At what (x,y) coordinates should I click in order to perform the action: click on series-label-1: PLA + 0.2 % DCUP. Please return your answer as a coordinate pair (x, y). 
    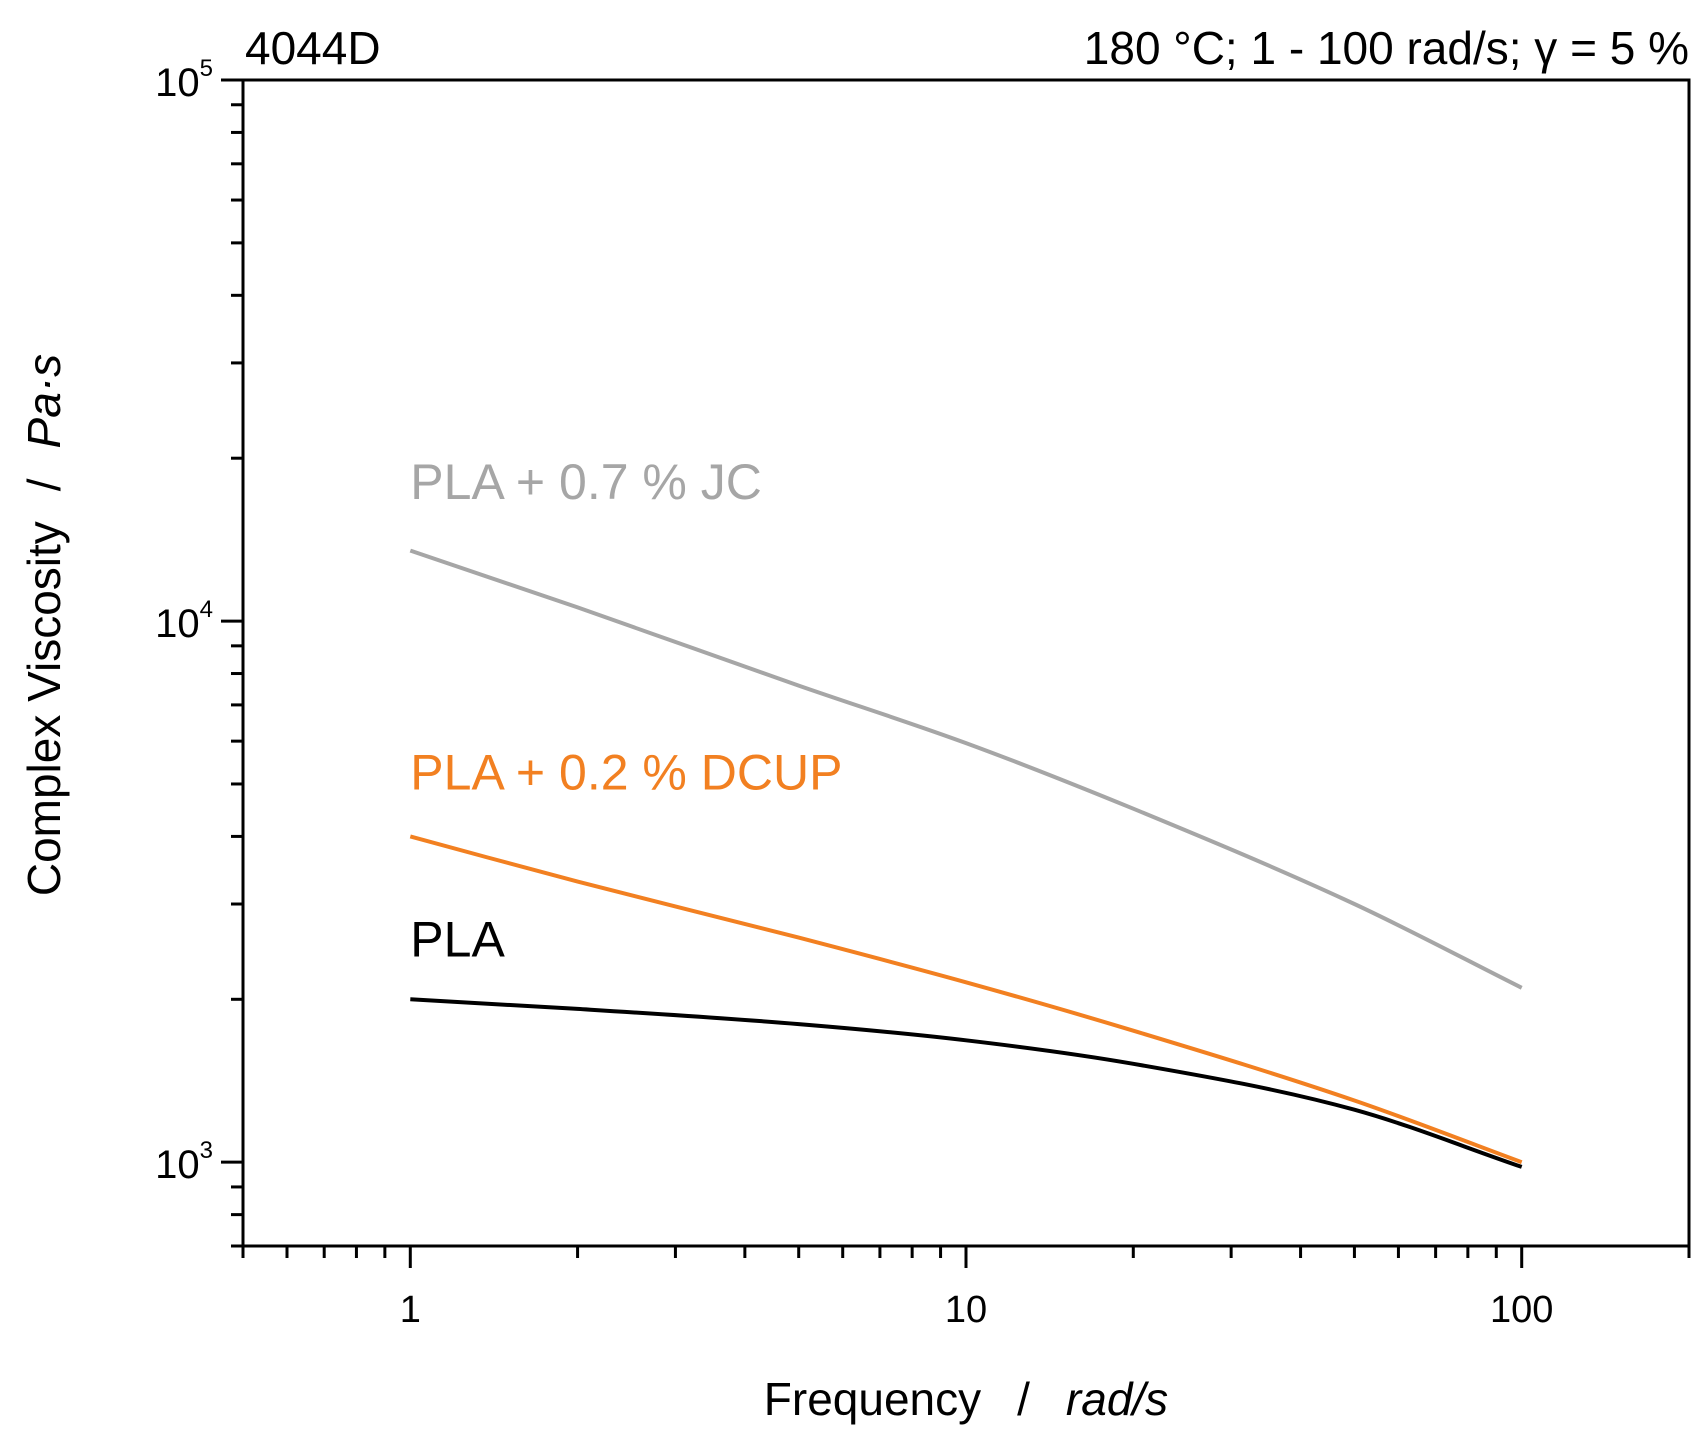
    Looking at the image, I should click on (626, 773).